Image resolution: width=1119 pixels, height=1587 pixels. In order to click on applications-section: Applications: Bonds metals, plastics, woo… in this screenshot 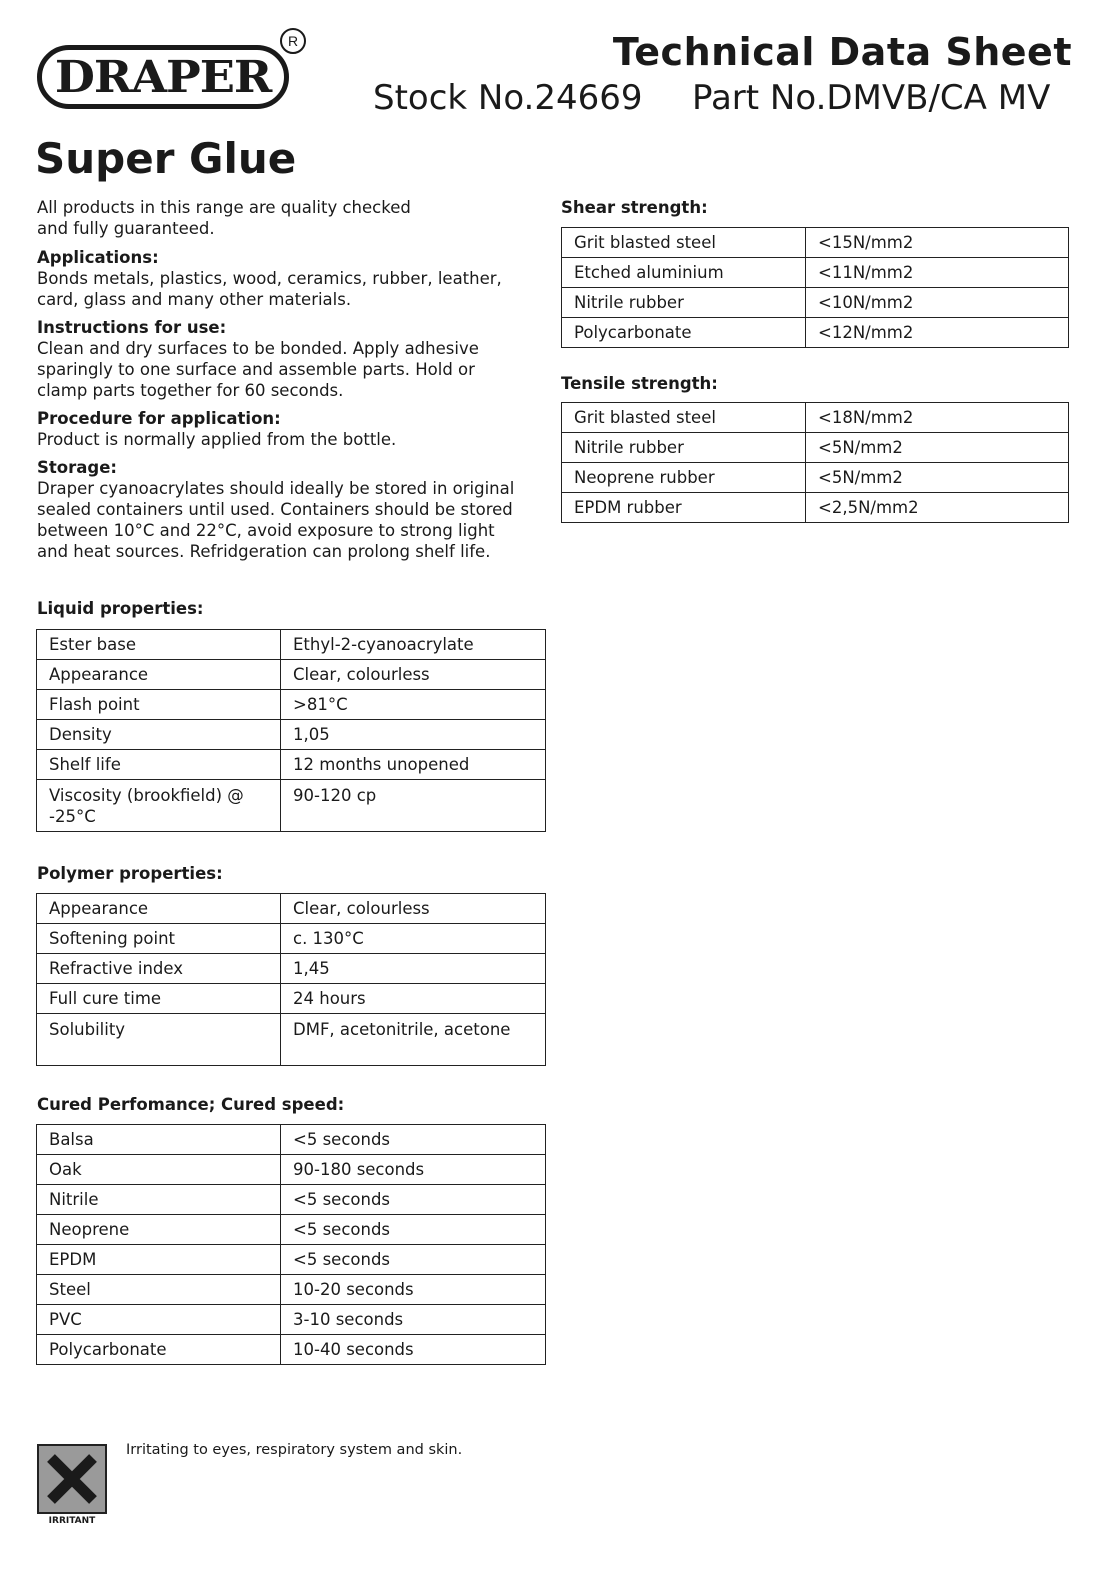, I will do `click(289, 278)`.